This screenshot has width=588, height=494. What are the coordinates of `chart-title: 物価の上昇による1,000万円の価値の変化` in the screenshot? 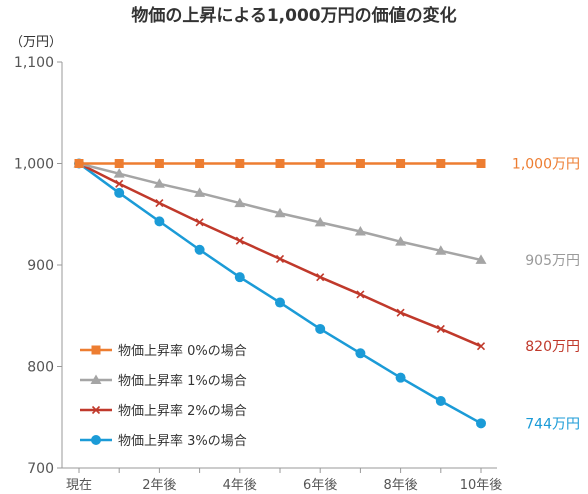 It's located at (293, 15).